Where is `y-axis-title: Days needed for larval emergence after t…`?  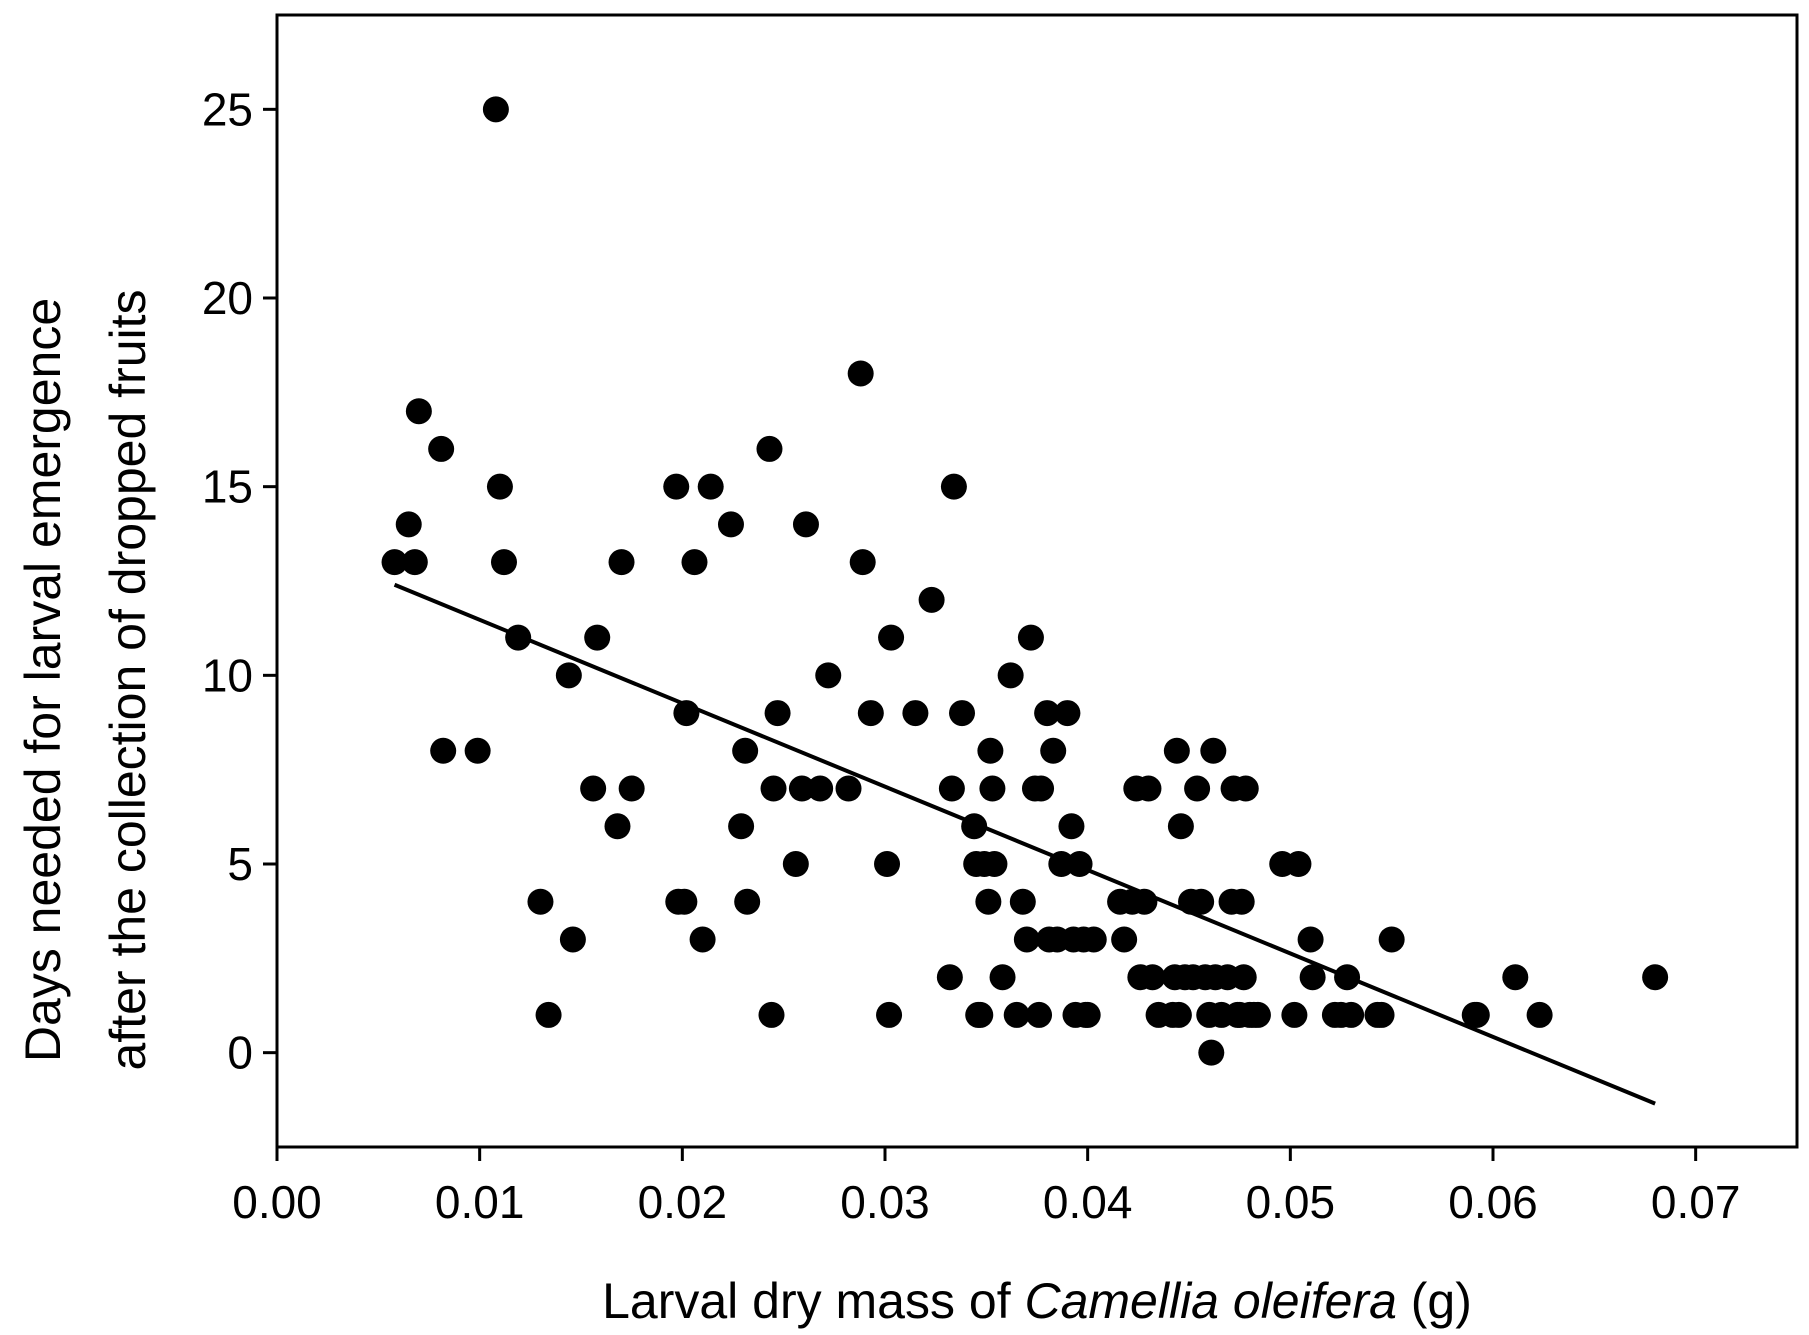 y-axis-title: Days needed for larval emergence after t… is located at coordinates (85, 679).